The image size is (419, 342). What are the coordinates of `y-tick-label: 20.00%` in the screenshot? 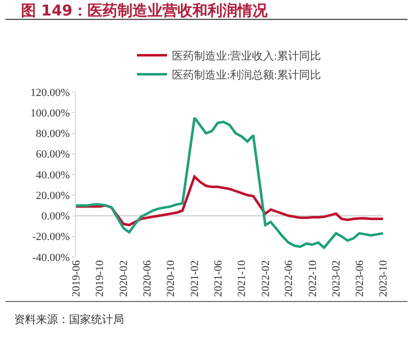 It's located at (53, 196).